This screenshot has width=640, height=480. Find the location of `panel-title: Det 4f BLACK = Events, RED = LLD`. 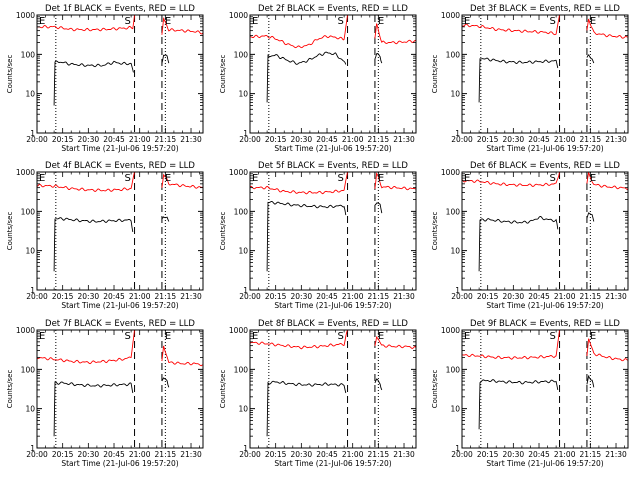

panel-title: Det 4f BLACK = Events, RED = LLD is located at coordinates (120, 166).